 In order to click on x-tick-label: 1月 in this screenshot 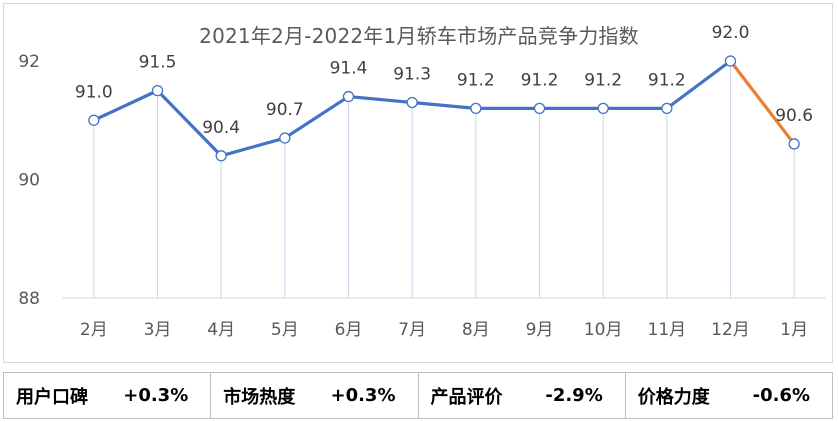, I will do `click(794, 330)`.